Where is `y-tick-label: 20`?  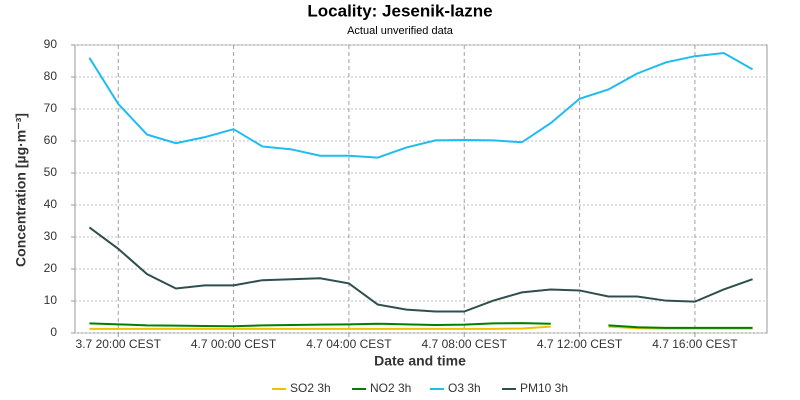
y-tick-label: 20 is located at coordinates (51, 268).